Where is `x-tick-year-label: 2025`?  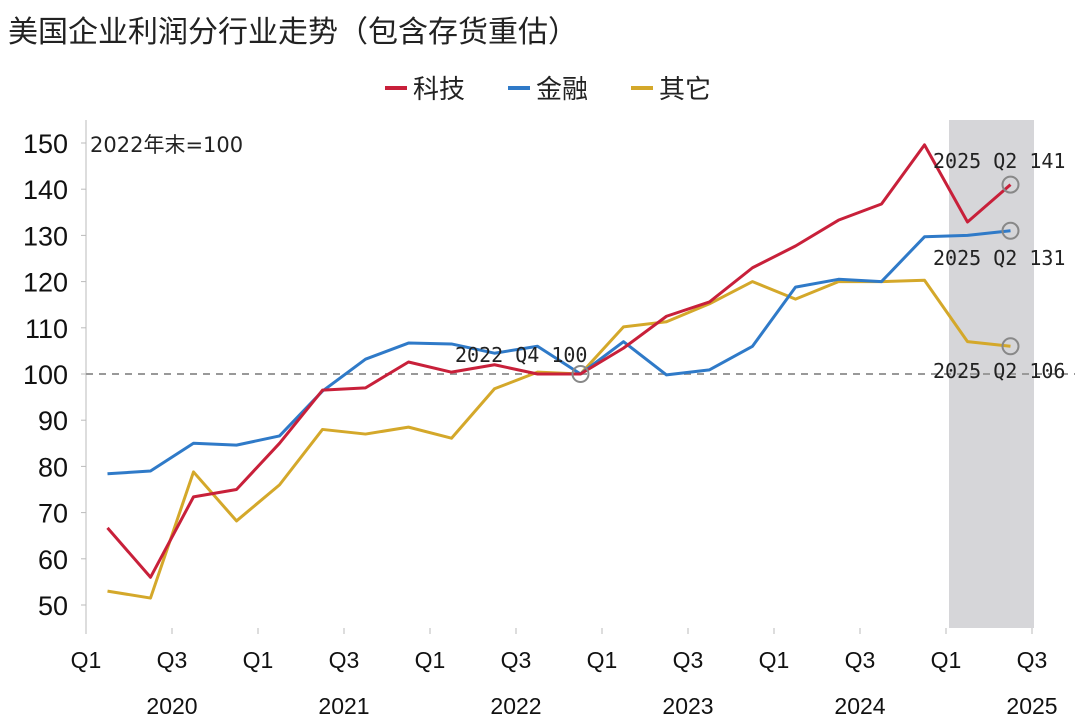
x-tick-year-label: 2025 is located at coordinates (1031, 706).